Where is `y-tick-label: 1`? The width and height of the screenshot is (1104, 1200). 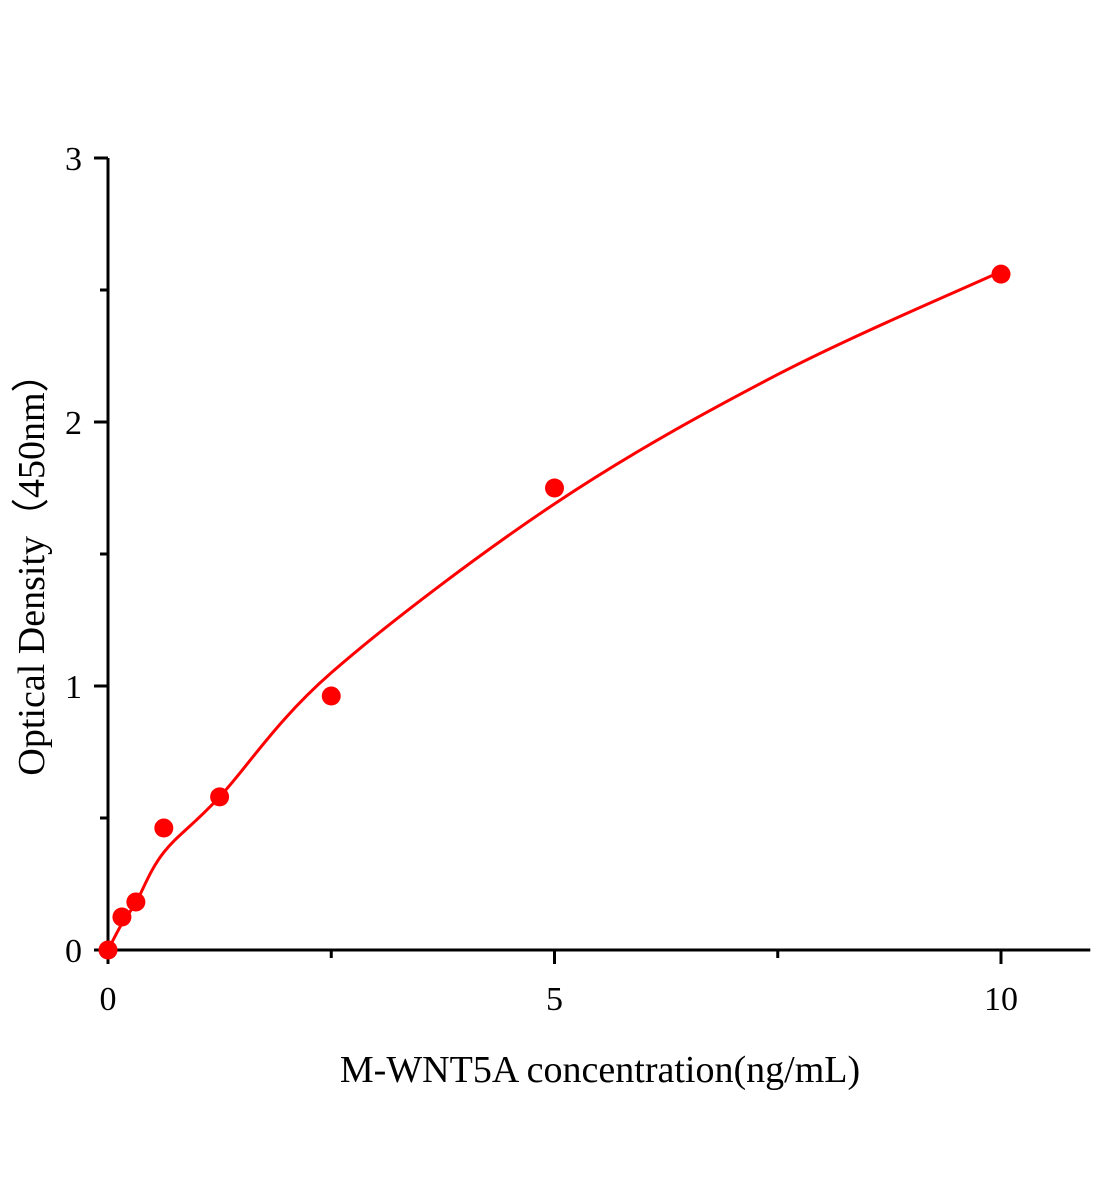 y-tick-label: 1 is located at coordinates (73, 687).